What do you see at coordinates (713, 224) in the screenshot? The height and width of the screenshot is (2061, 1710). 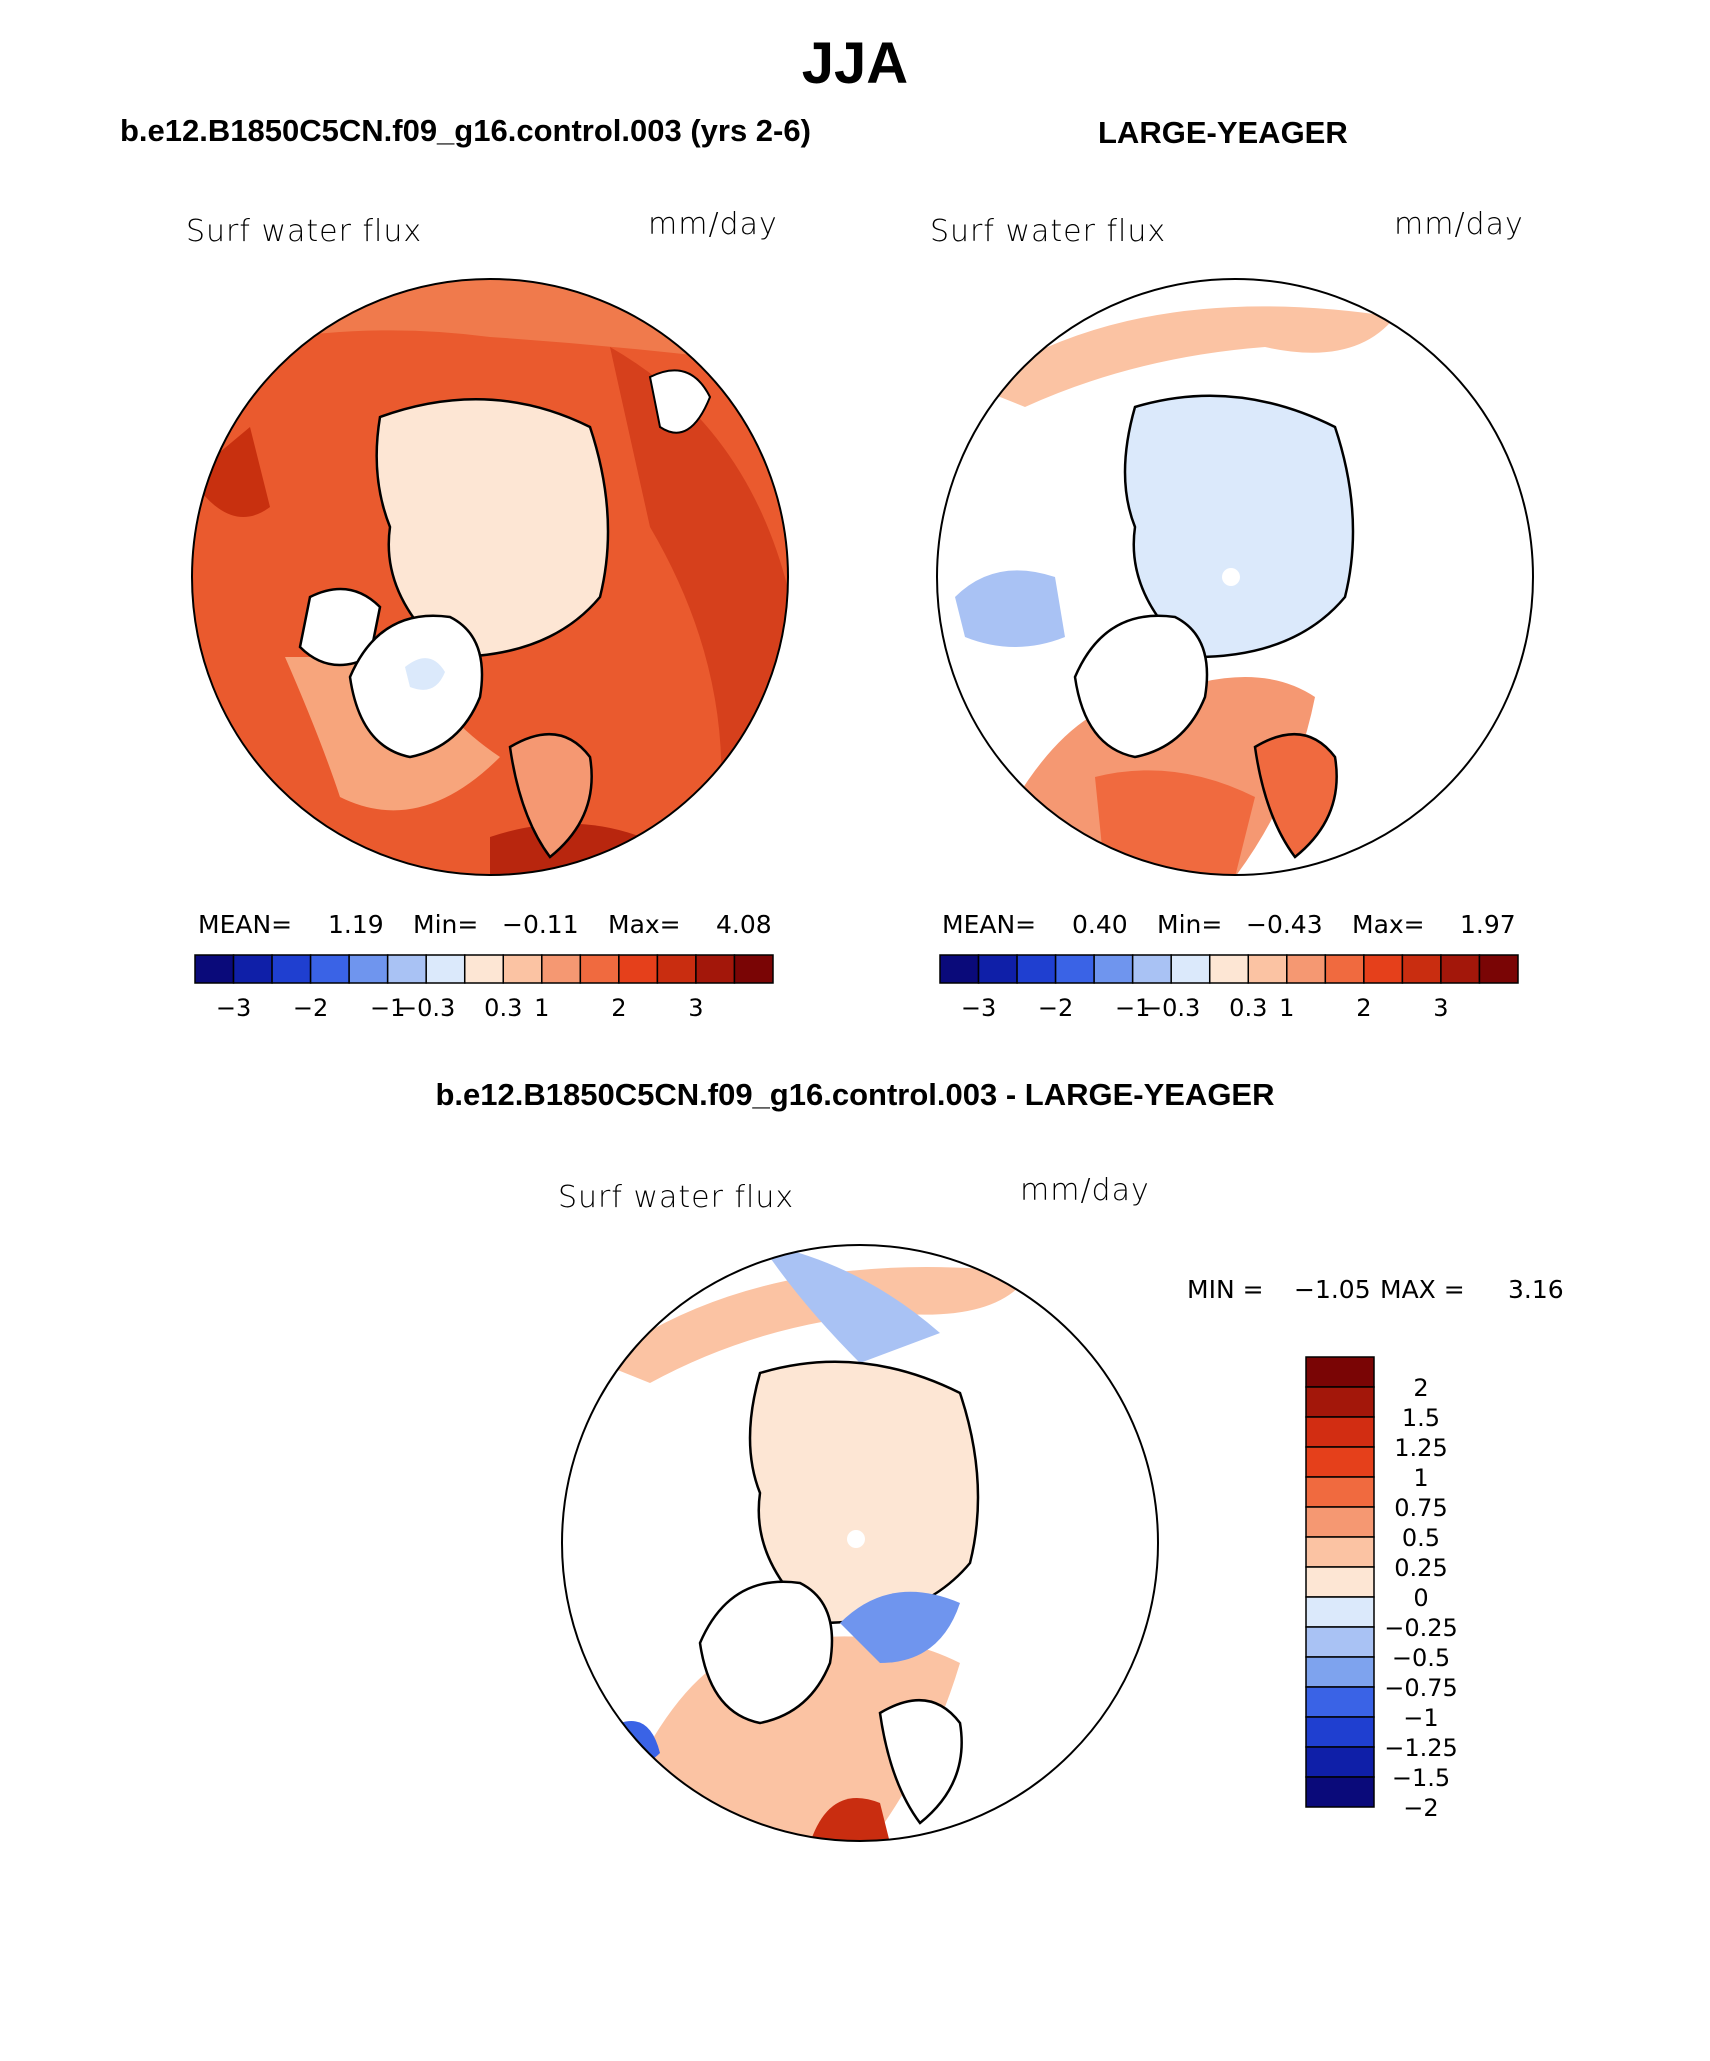 I see `panel1-units-label: mm/day` at bounding box center [713, 224].